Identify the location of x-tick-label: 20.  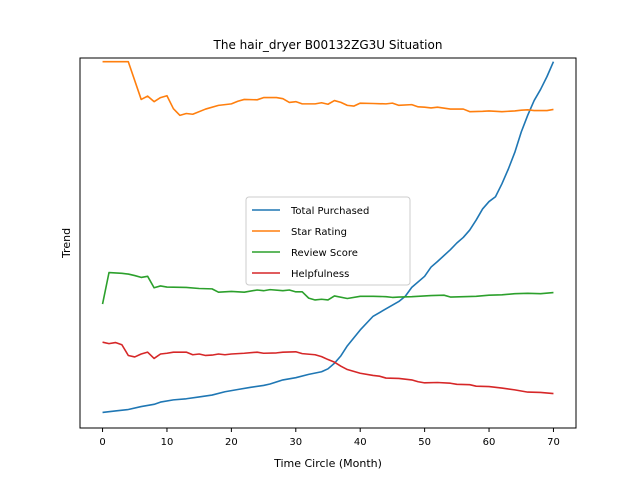
(231, 442).